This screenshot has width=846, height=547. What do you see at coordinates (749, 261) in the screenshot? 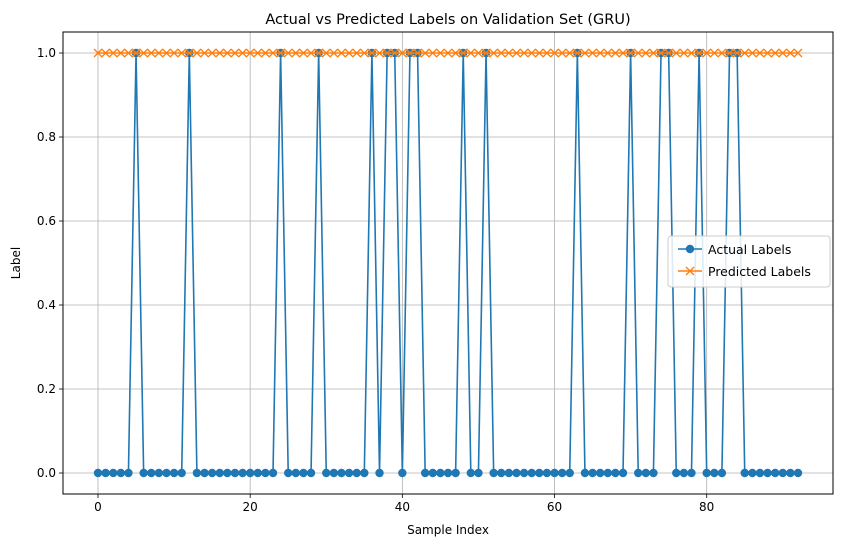
I see `legend-box` at bounding box center [749, 261].